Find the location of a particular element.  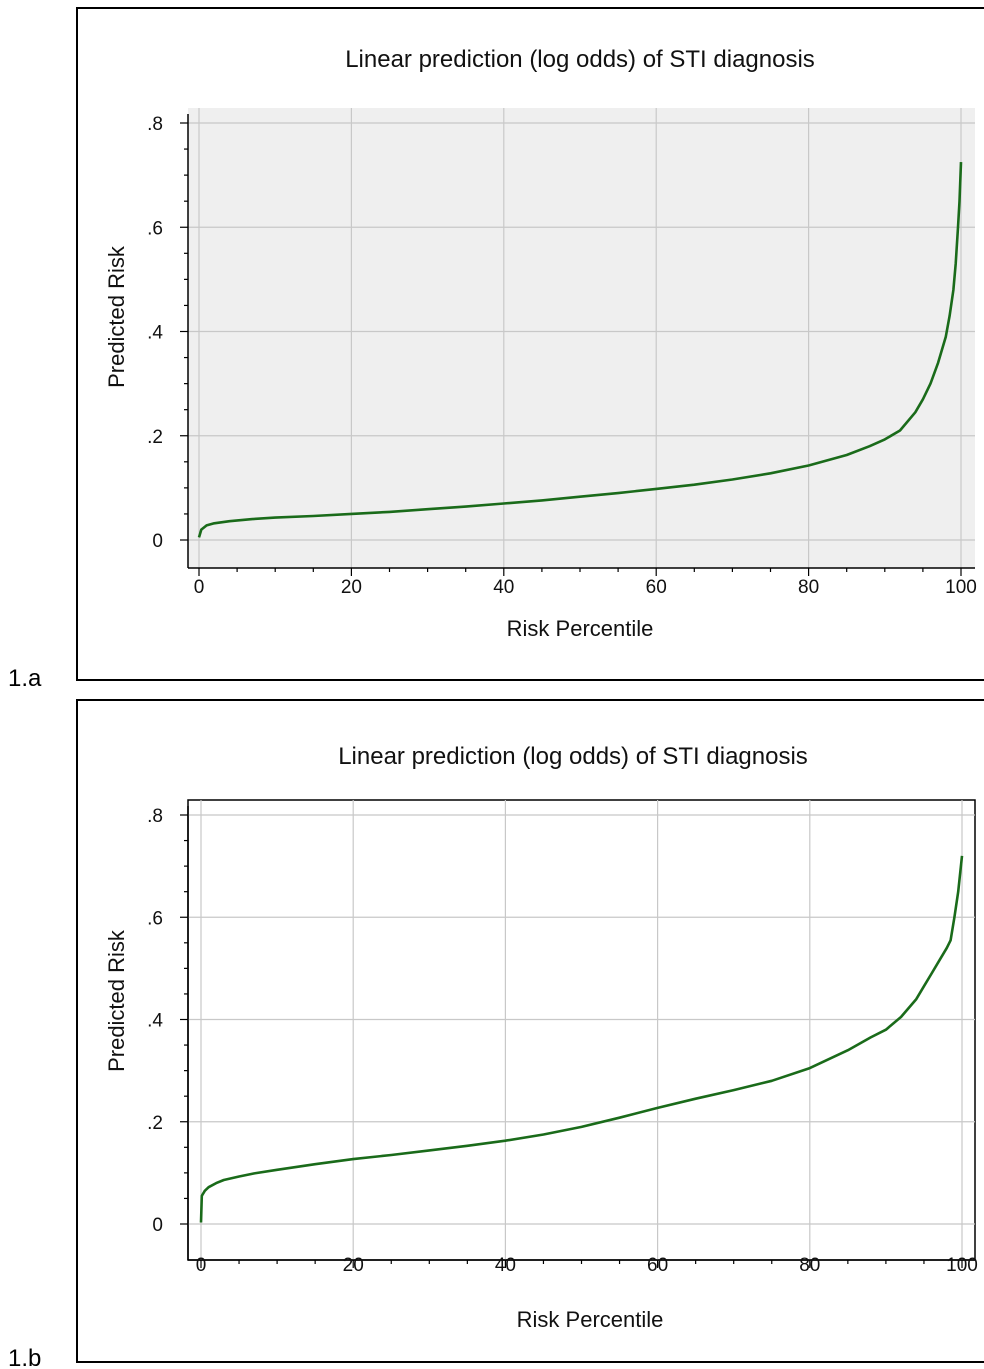

panel-label: 1.a is located at coordinates (25, 678).